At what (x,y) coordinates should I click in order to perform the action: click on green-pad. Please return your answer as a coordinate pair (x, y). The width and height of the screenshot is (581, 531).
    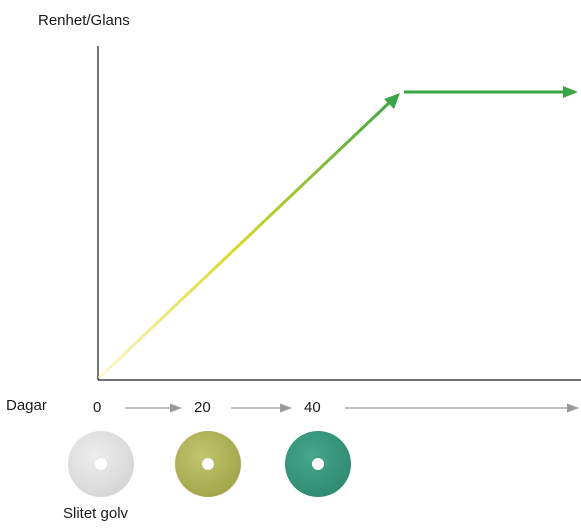
    Looking at the image, I should click on (318, 464).